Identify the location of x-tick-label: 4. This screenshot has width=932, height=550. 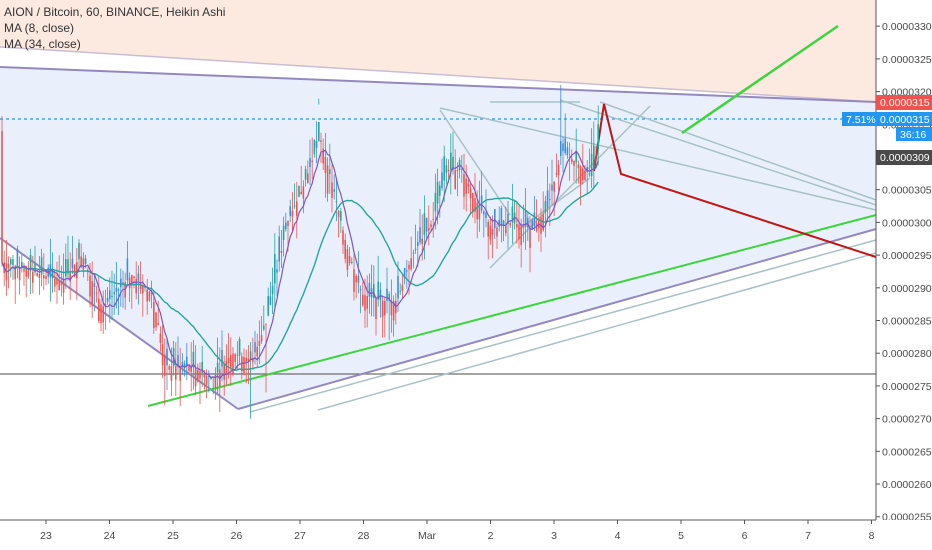
(618, 536).